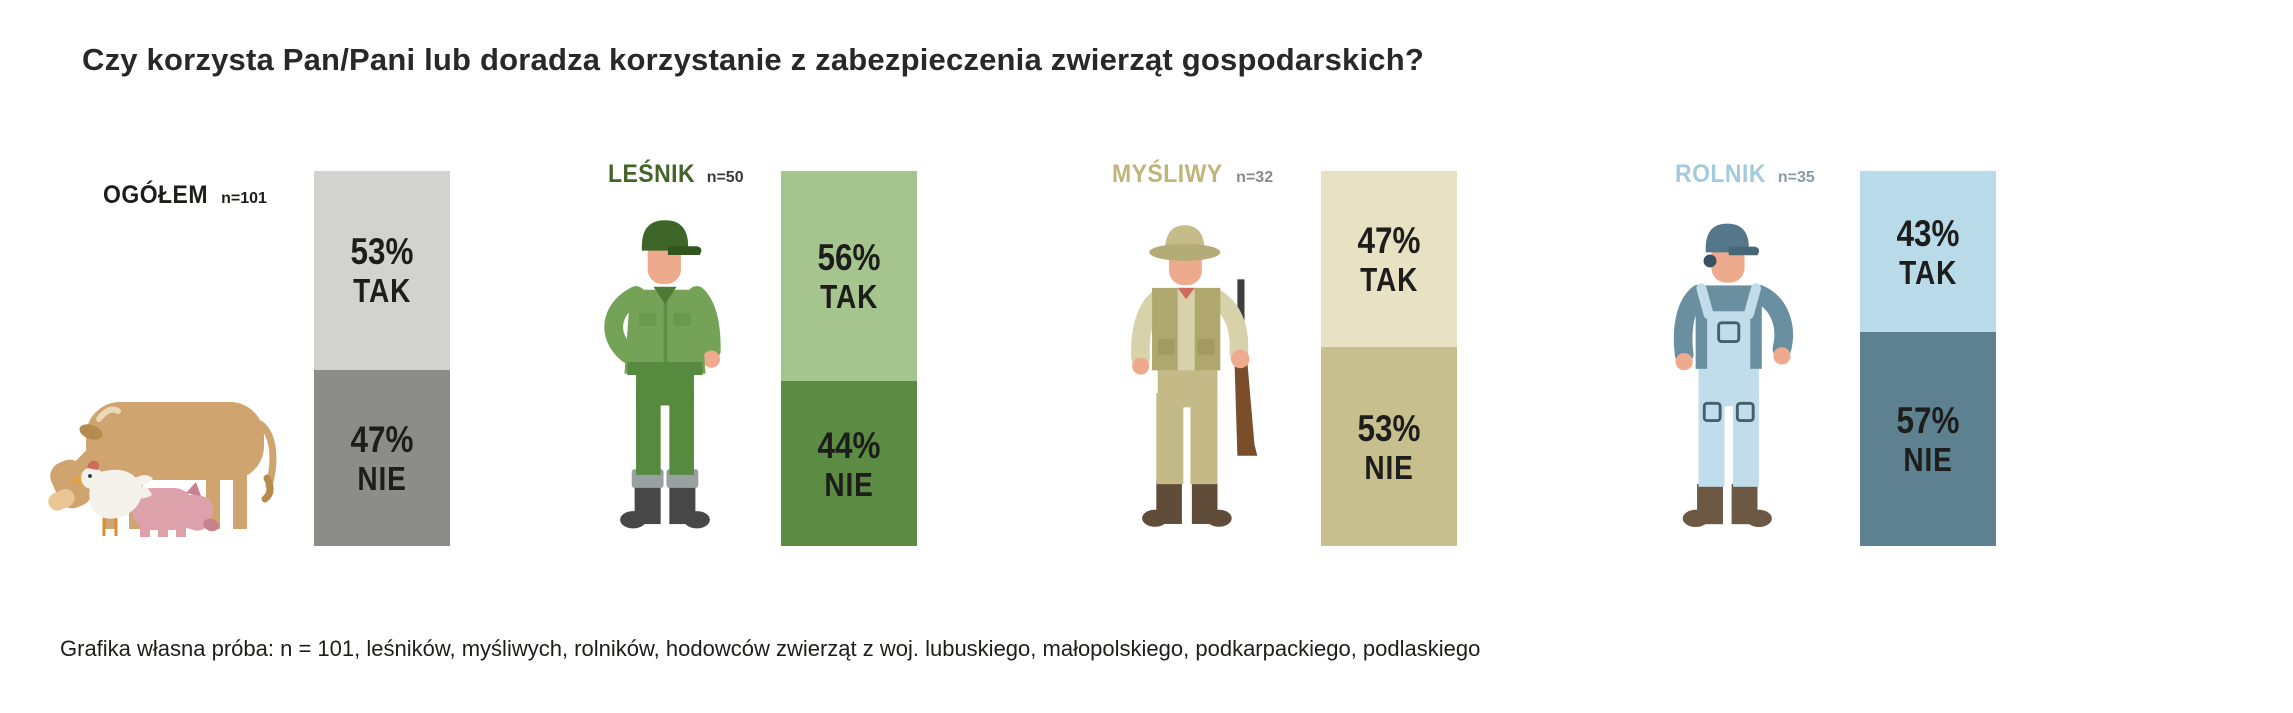  I want to click on bar-segment-tak: 53% TAK, so click(382, 270).